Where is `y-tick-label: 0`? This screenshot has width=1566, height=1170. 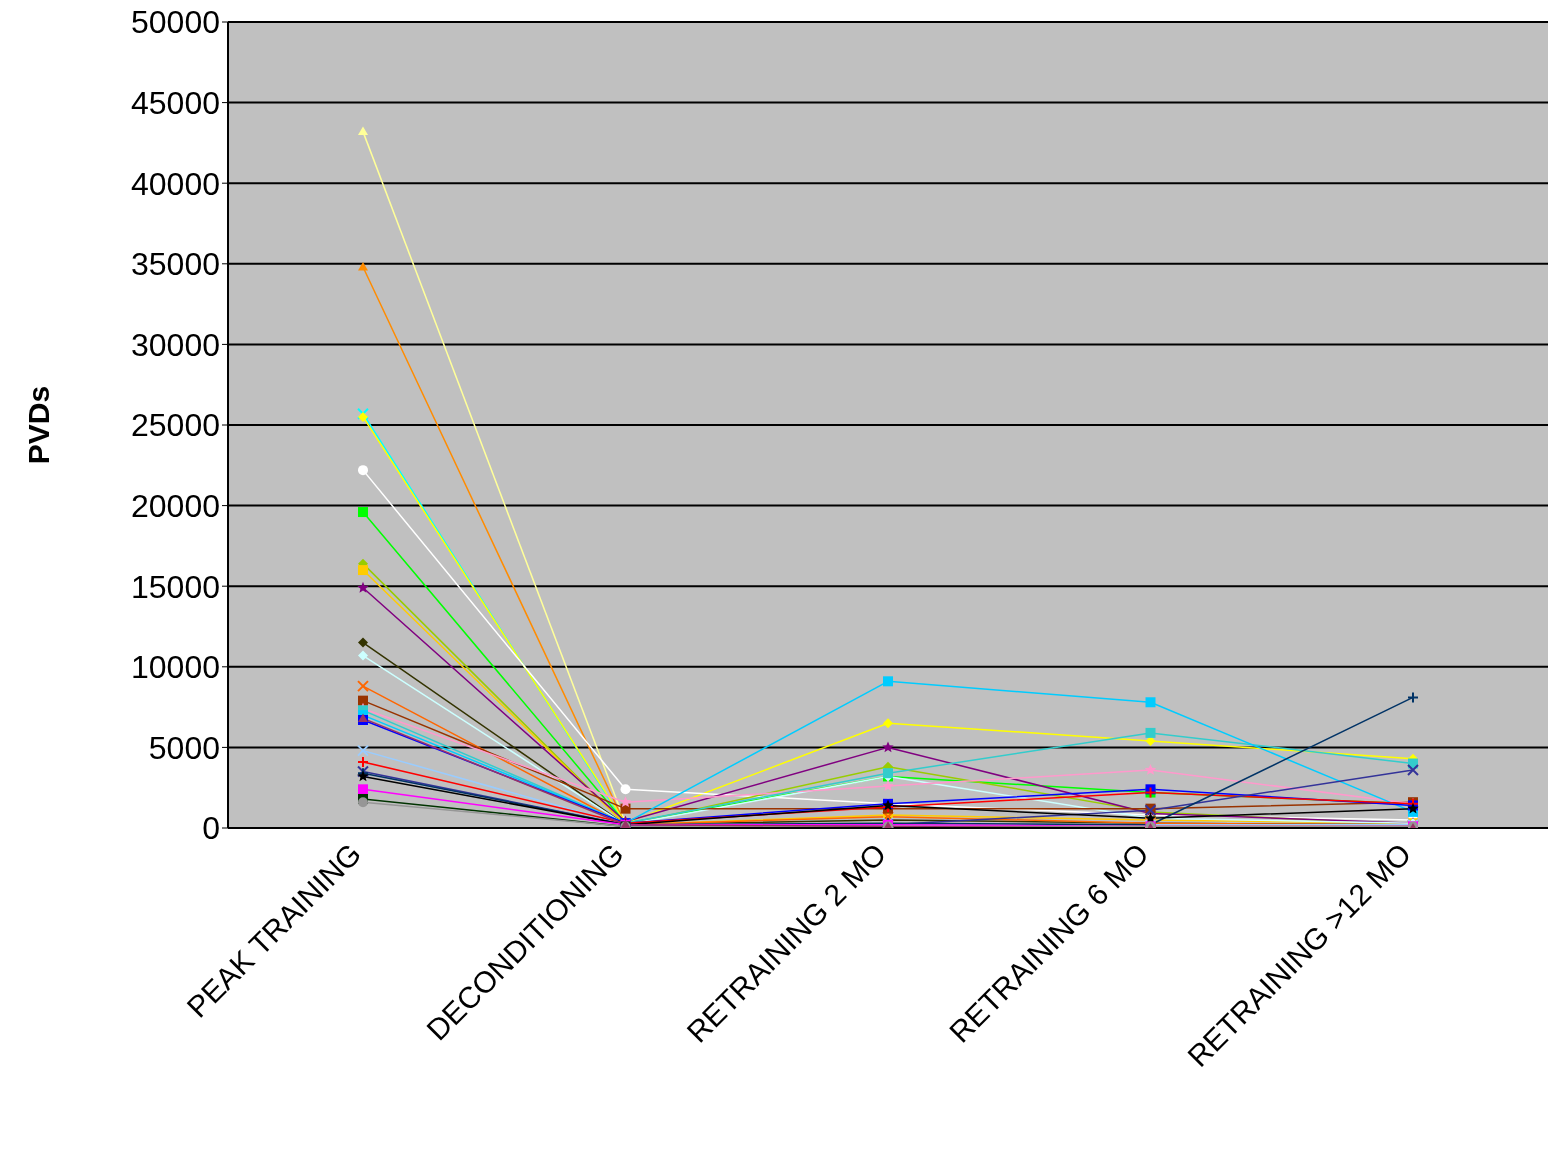 y-tick-label: 0 is located at coordinates (211, 828).